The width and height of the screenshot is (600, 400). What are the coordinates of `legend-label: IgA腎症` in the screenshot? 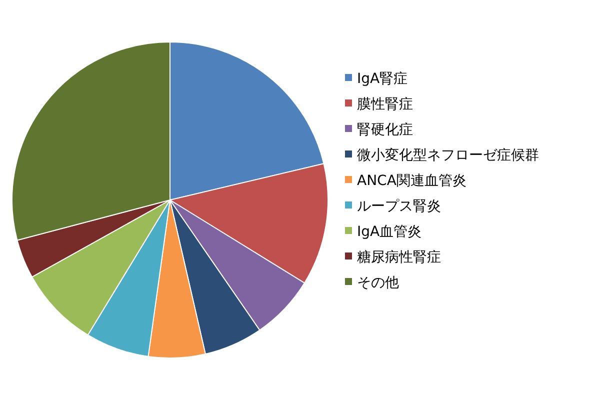 It's located at (382, 79).